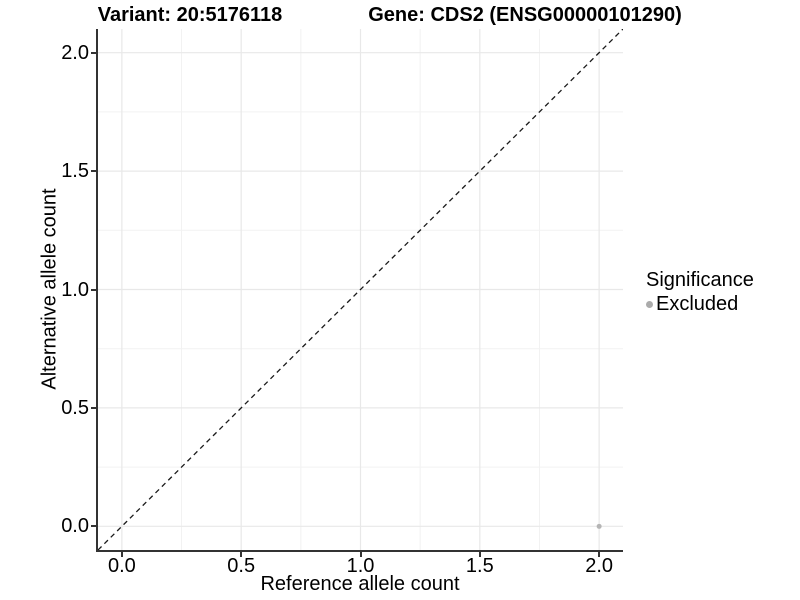  What do you see at coordinates (75, 407) in the screenshot?
I see `y-tick-label: 0.5` at bounding box center [75, 407].